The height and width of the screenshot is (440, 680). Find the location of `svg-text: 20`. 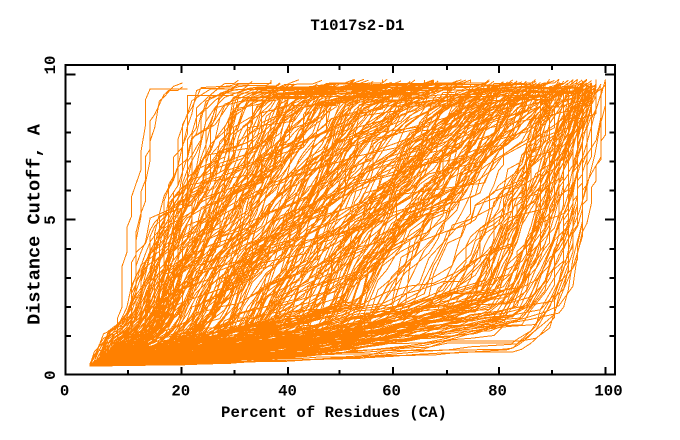

svg-text: 20 is located at coordinates (180, 392).